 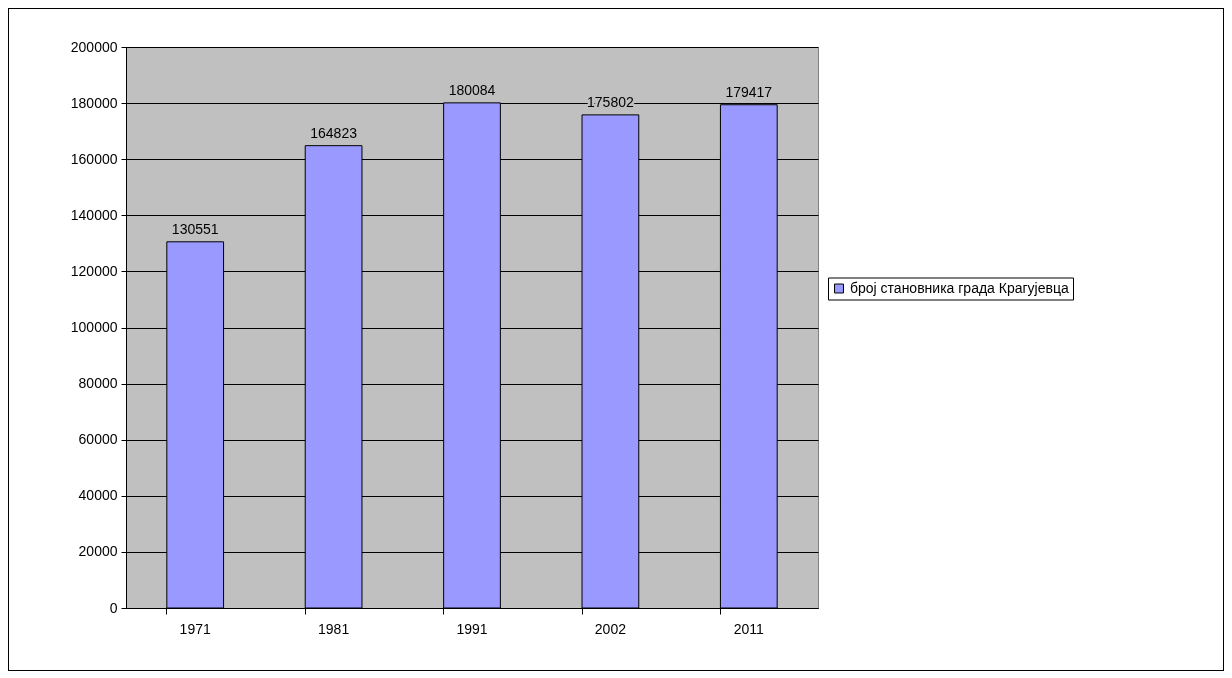 I want to click on x-tick-label: 2002, so click(x=610, y=628).